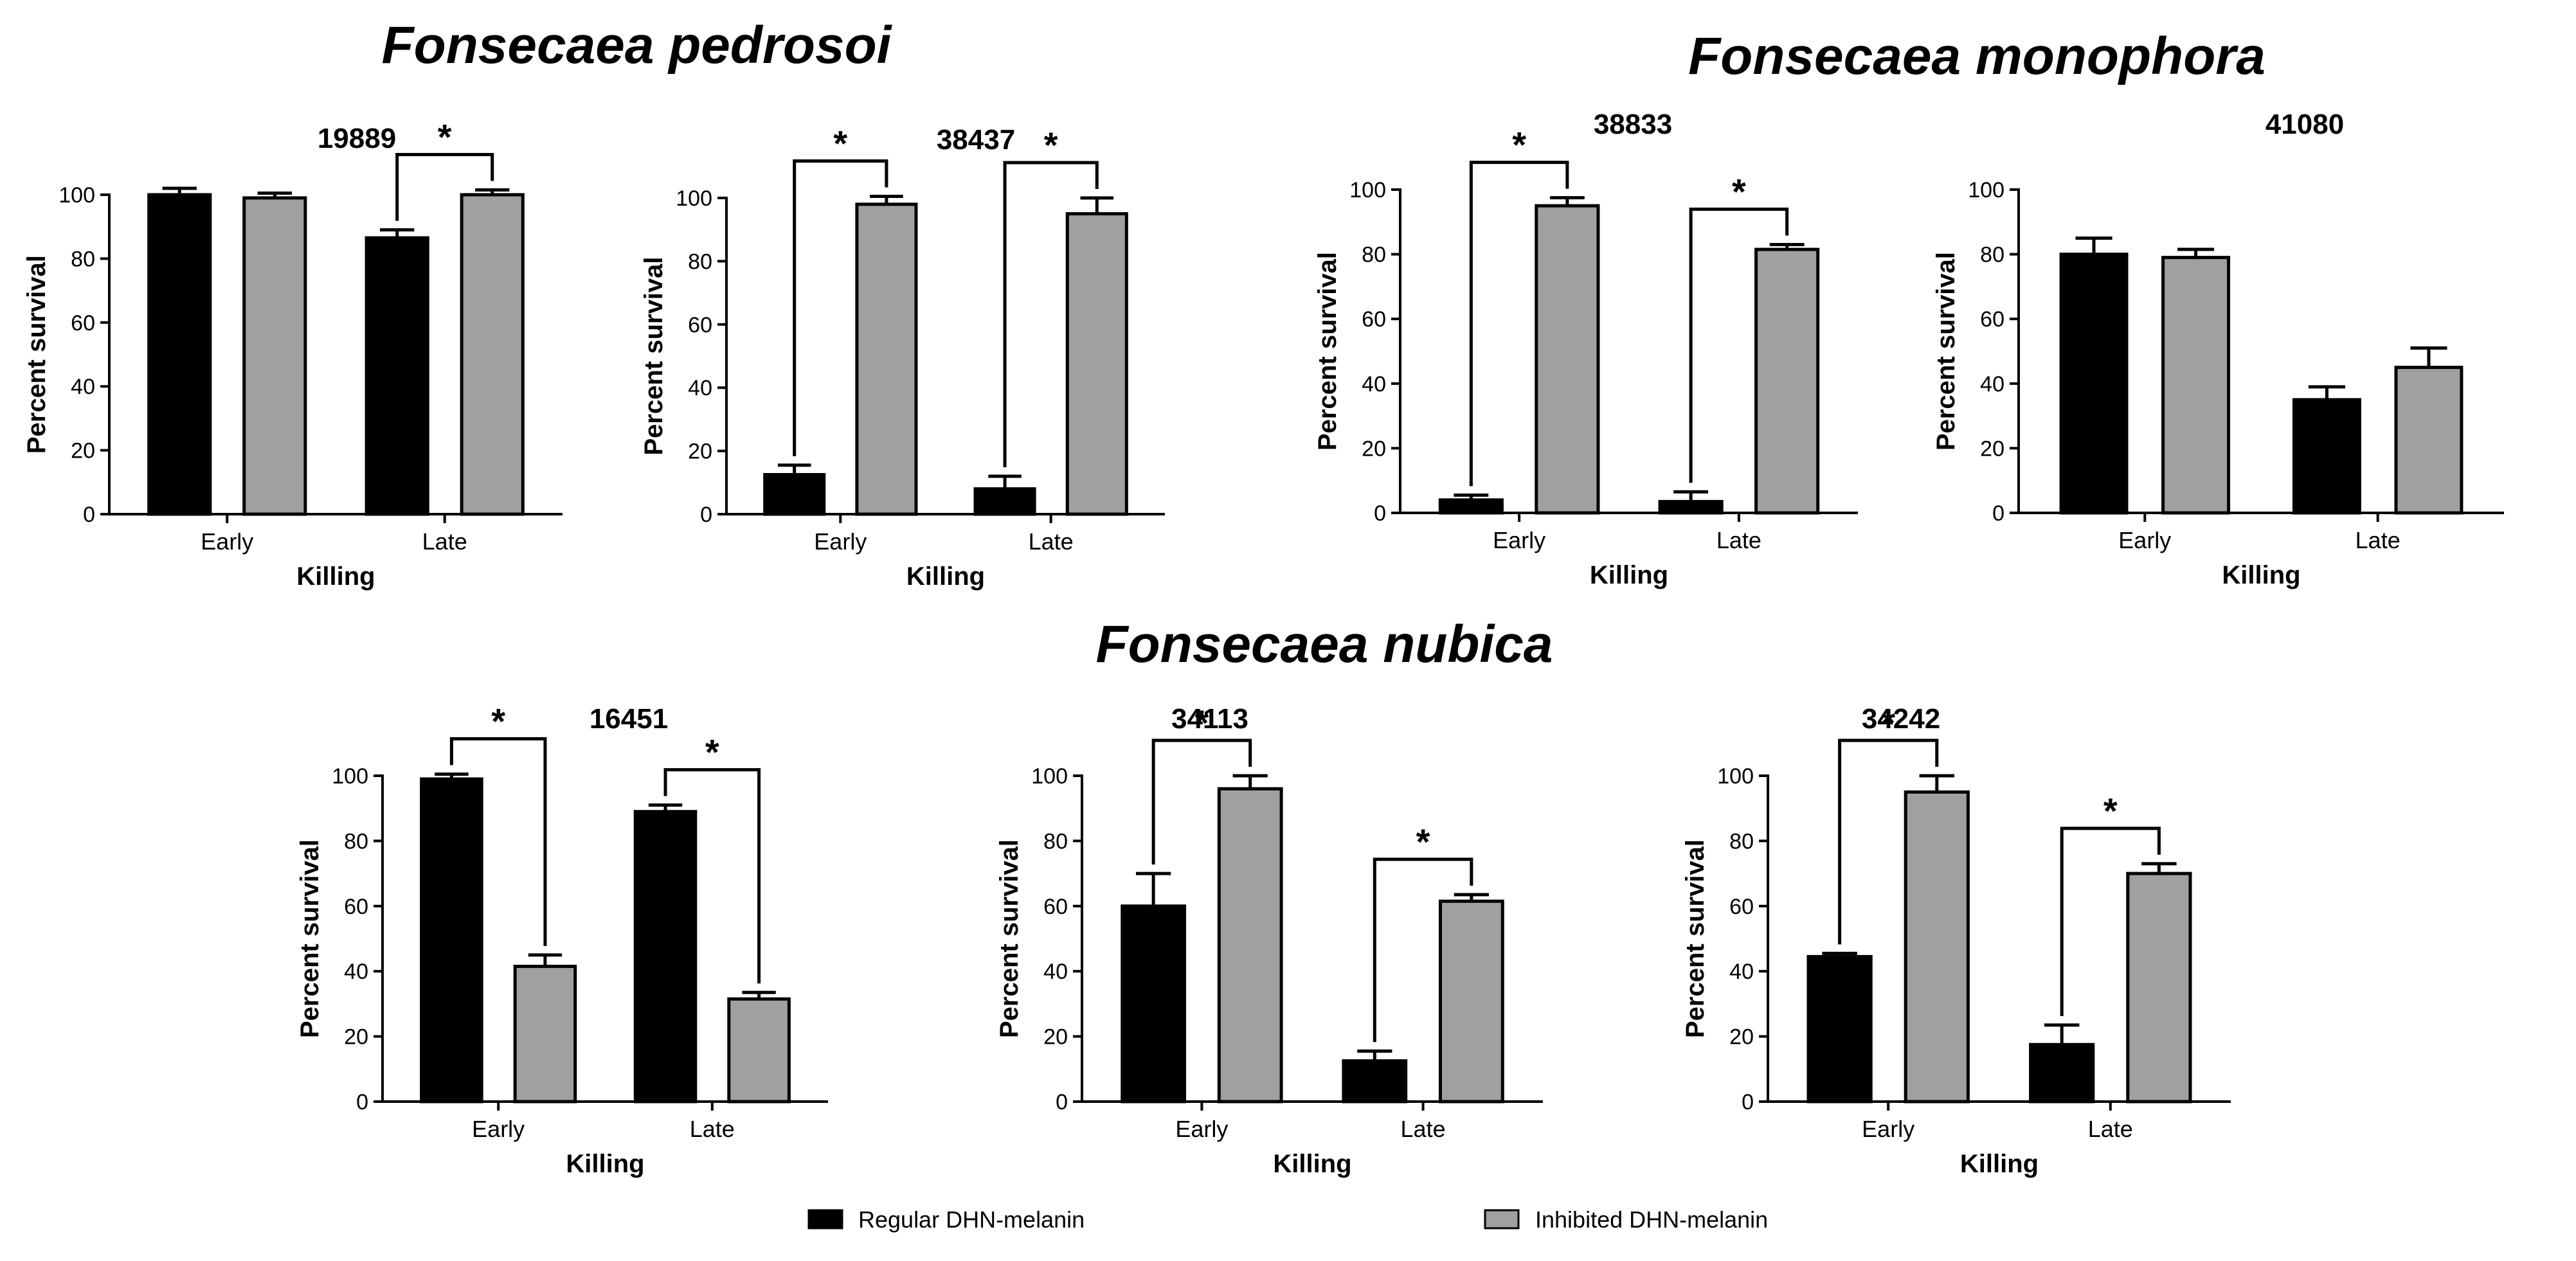 This screenshot has height=1261, width=2576. What do you see at coordinates (2304, 124) in the screenshot?
I see `panel-title: 41080` at bounding box center [2304, 124].